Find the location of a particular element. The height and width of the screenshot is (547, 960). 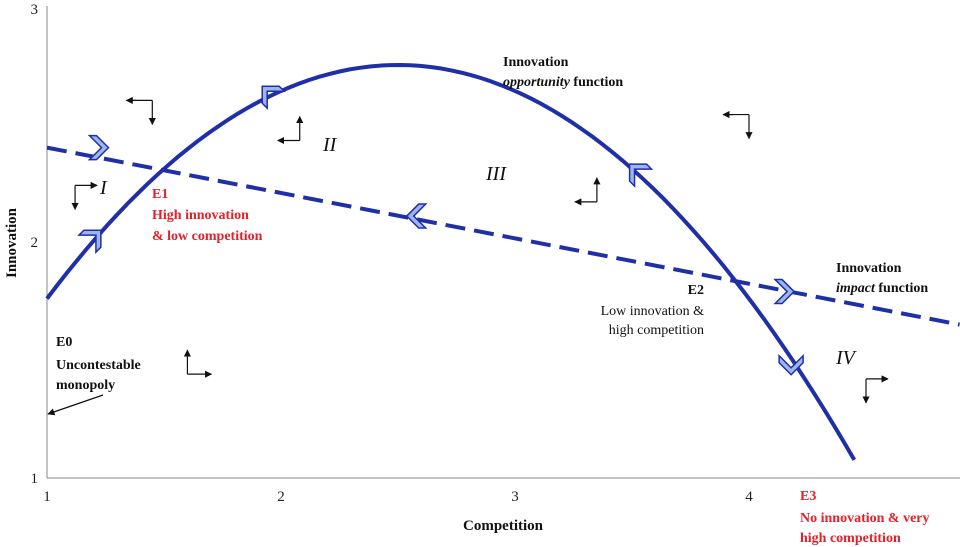

region-label-iii: III is located at coordinates (496, 174).